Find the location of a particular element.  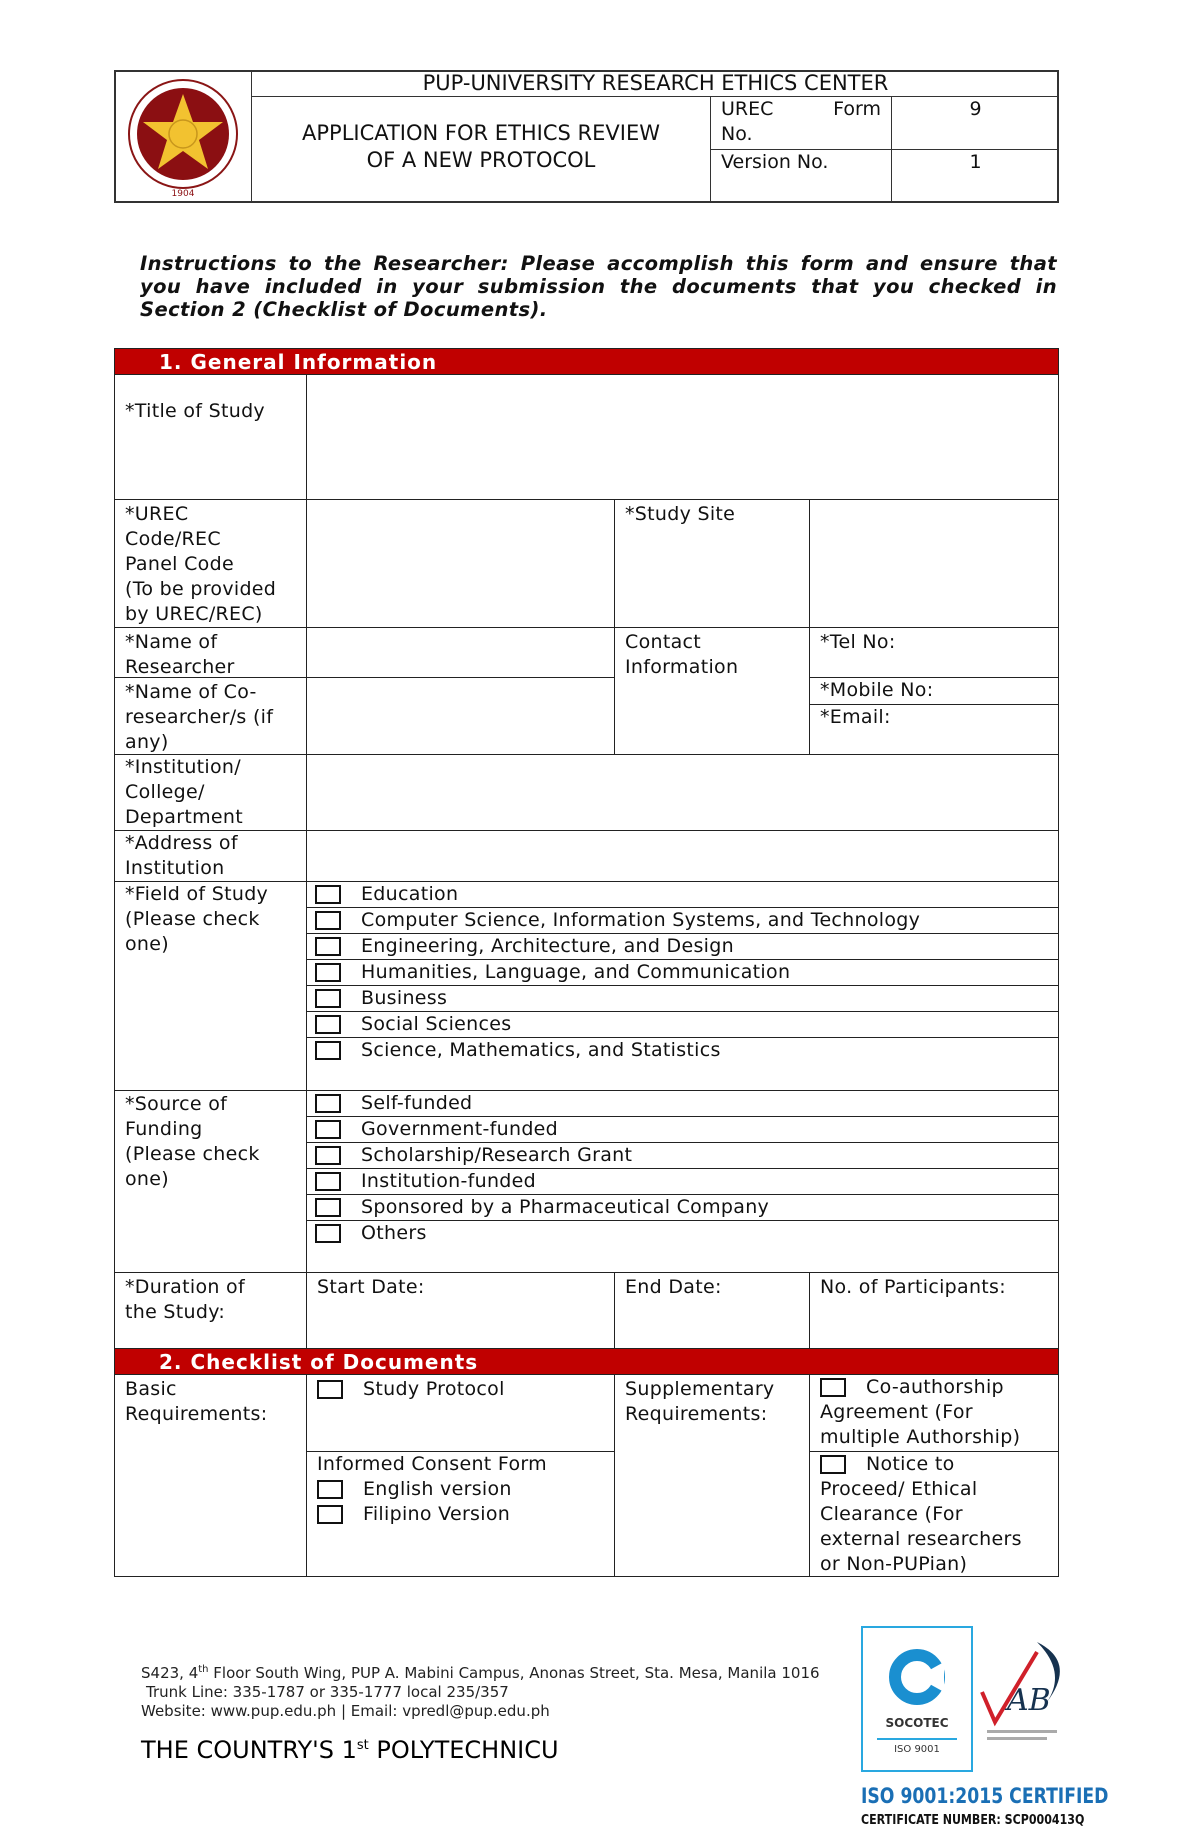

address-label: *Address of Institution is located at coordinates (210, 856).